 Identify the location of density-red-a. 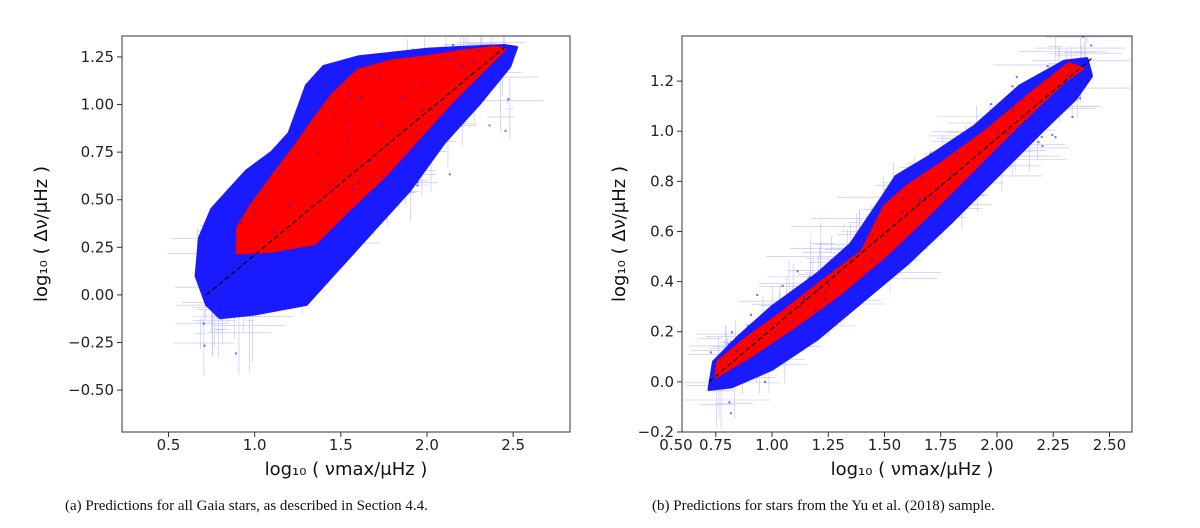
(370, 150).